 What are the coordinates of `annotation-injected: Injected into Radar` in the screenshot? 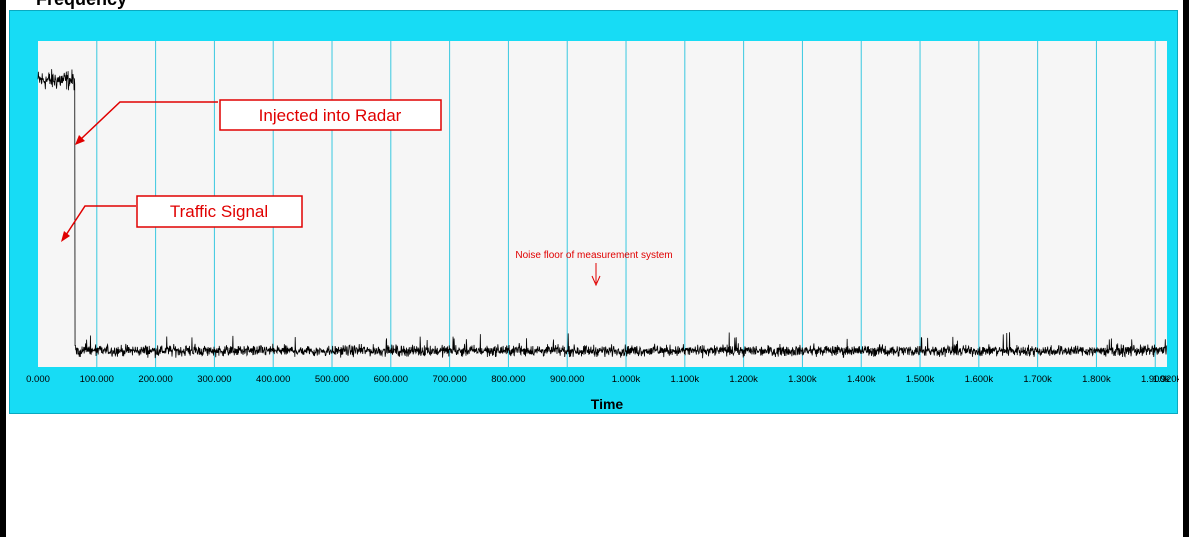 It's located at (258, 122).